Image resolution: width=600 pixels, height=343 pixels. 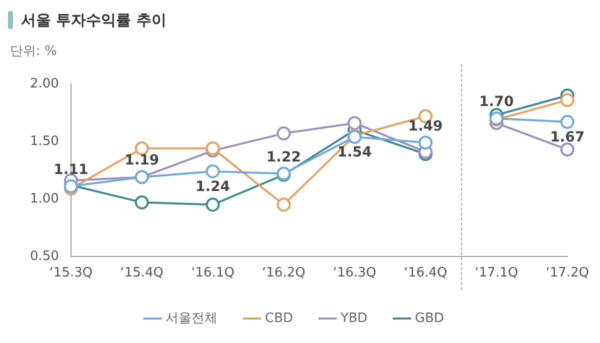 I want to click on legend-label: YBD, so click(x=354, y=318).